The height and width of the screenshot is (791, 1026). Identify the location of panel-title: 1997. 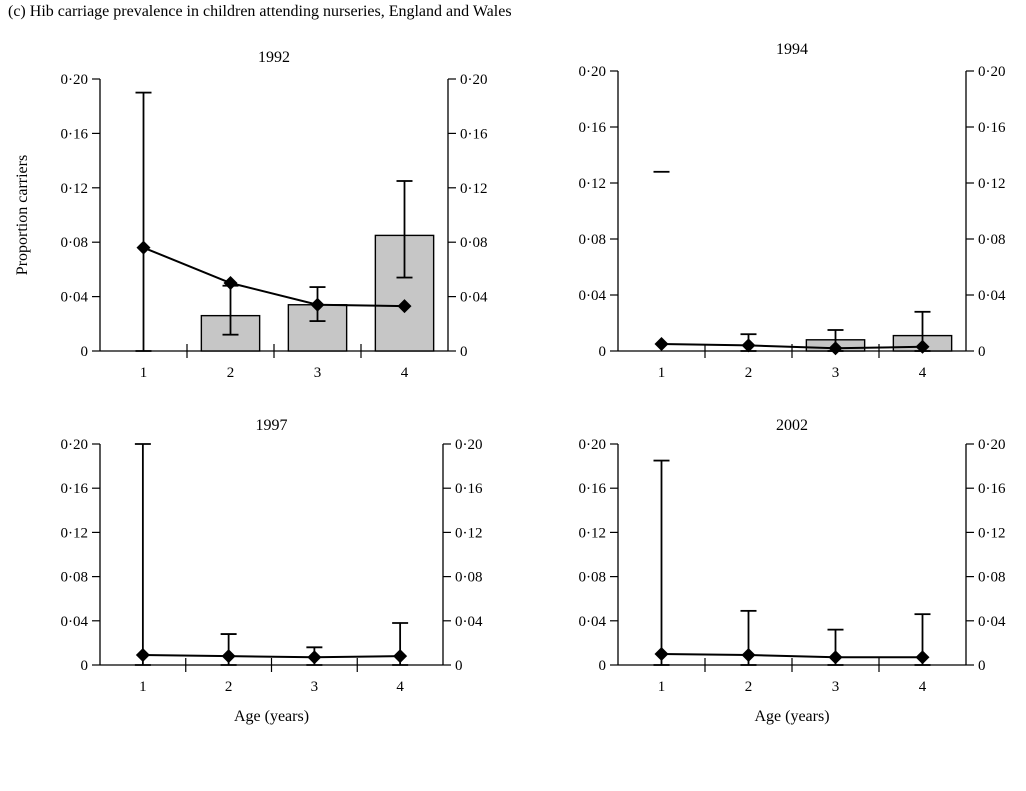
(272, 425).